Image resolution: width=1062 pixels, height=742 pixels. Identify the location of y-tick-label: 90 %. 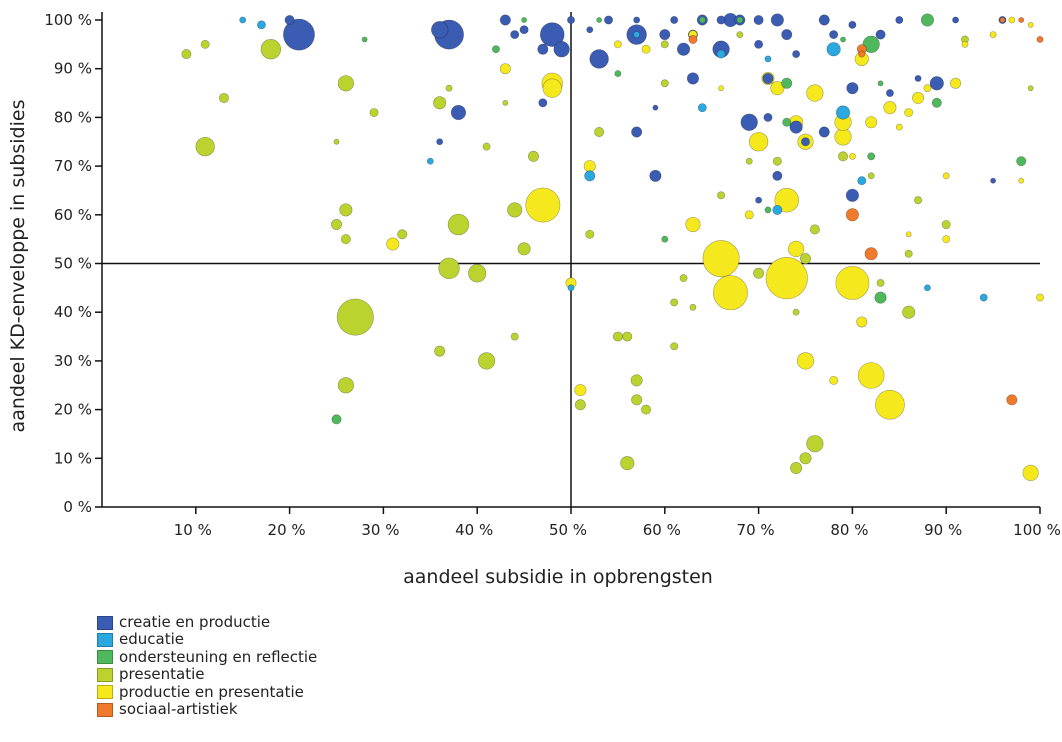
(73, 69).